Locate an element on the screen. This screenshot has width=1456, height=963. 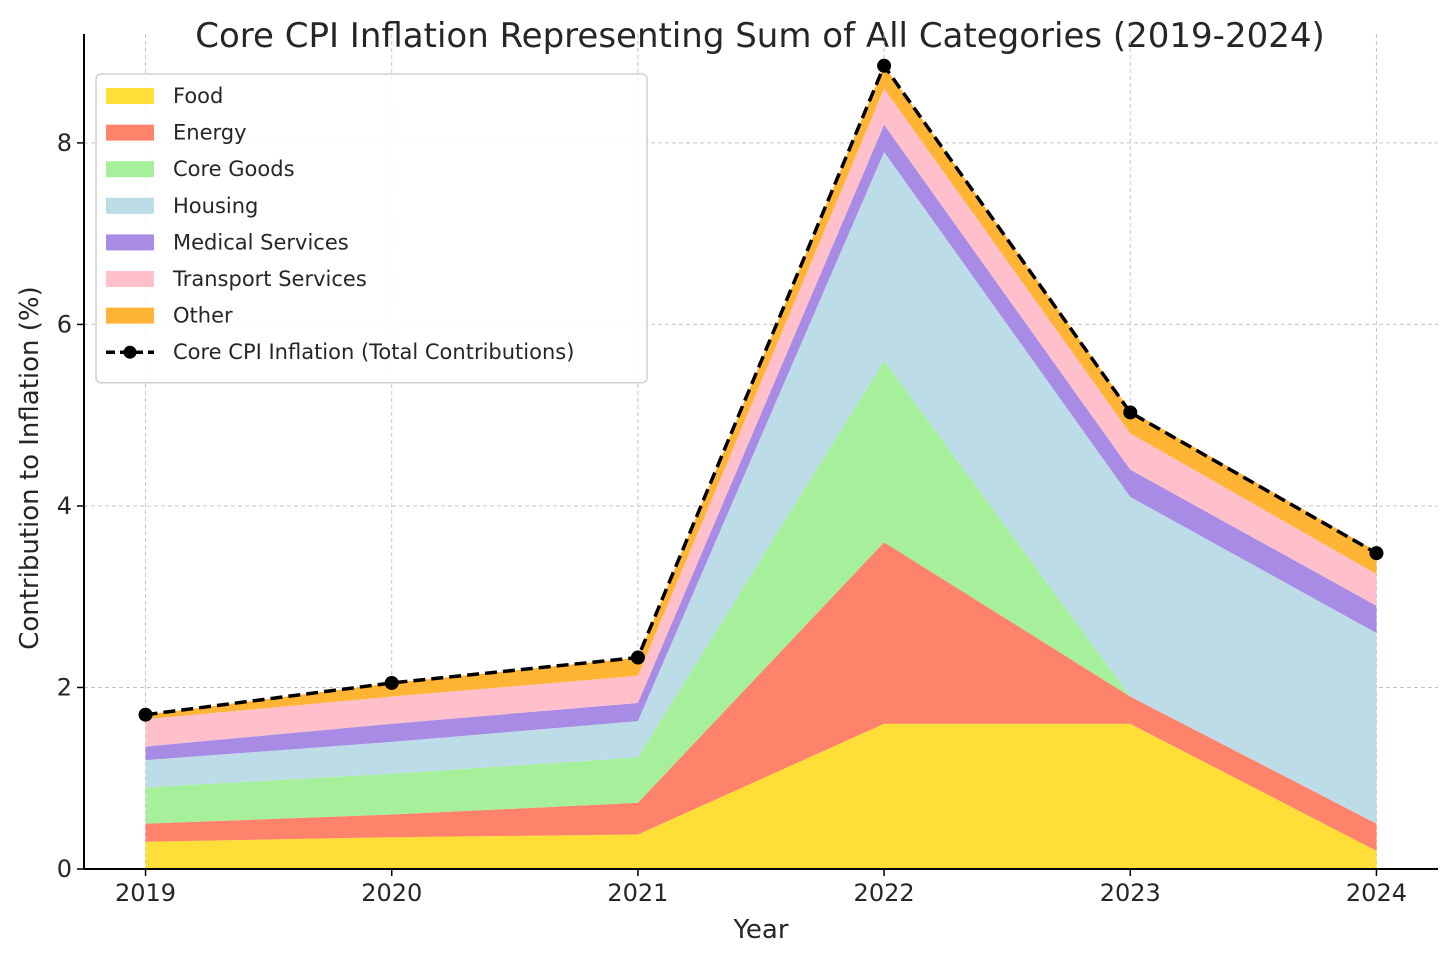
x-tick-label-2020: 2020 is located at coordinates (391, 893).